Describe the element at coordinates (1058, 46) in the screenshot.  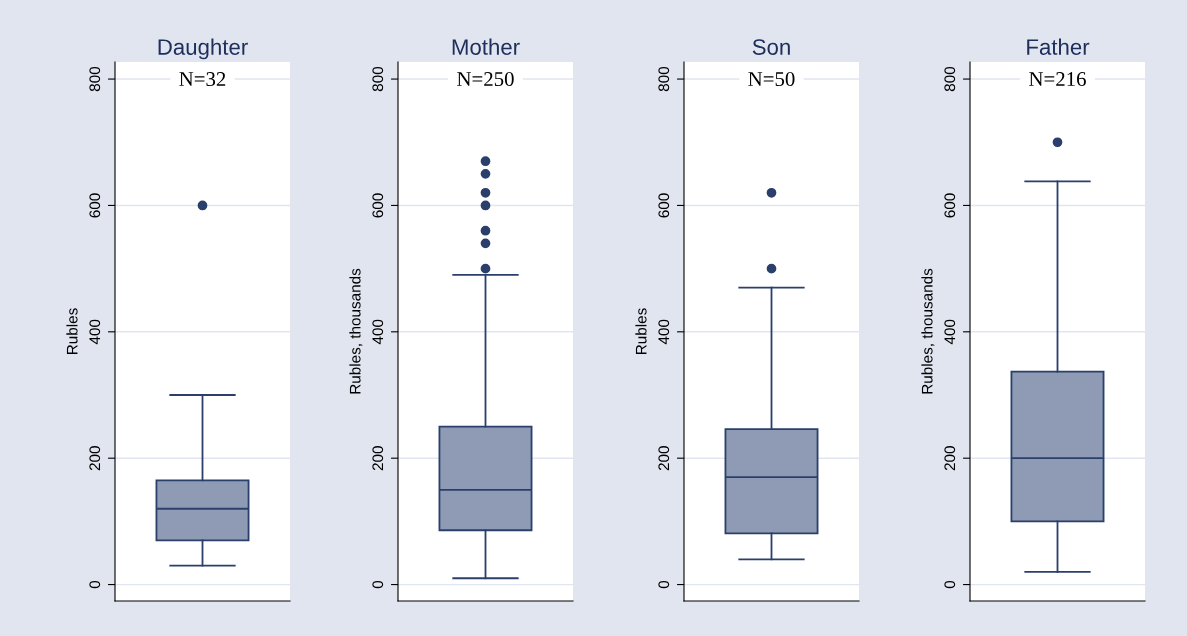
I see `chart-title: Father` at that location.